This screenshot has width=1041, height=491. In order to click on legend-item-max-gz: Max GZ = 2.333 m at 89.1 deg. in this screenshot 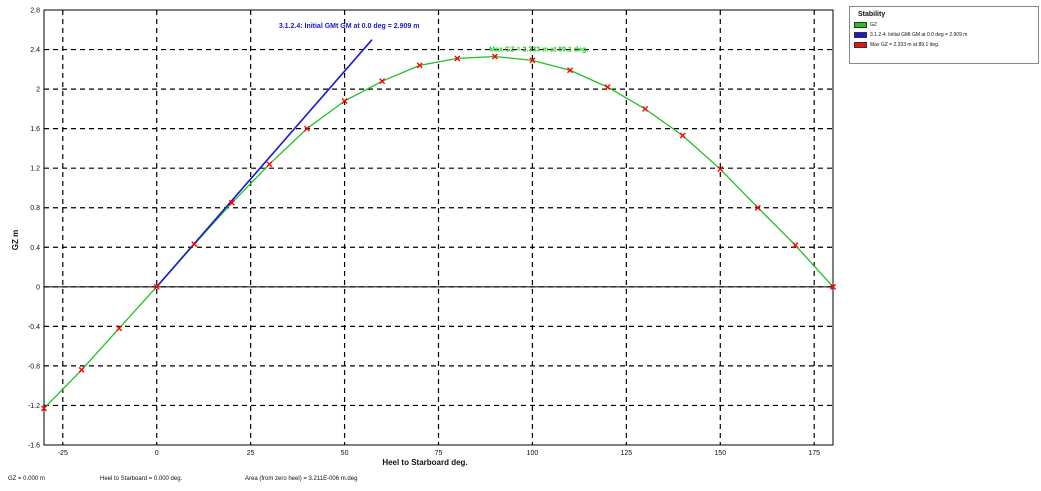, I will do `click(896, 45)`.